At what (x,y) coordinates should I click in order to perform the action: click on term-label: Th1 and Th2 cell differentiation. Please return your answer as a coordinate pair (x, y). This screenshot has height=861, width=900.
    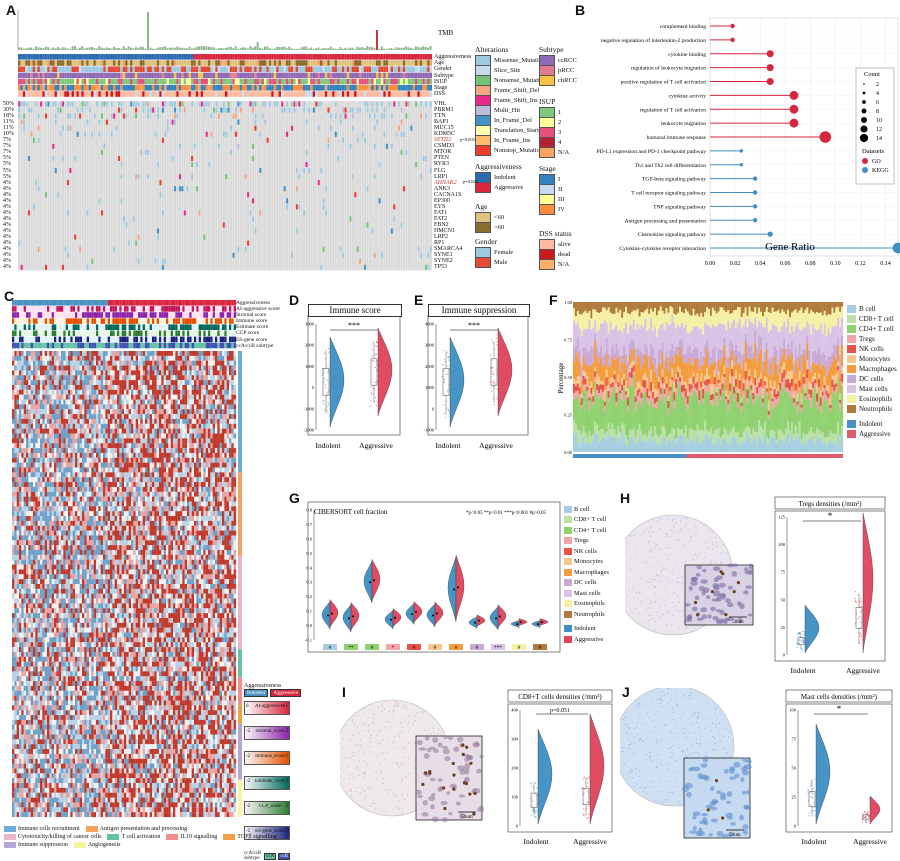
    Looking at the image, I should click on (670, 165).